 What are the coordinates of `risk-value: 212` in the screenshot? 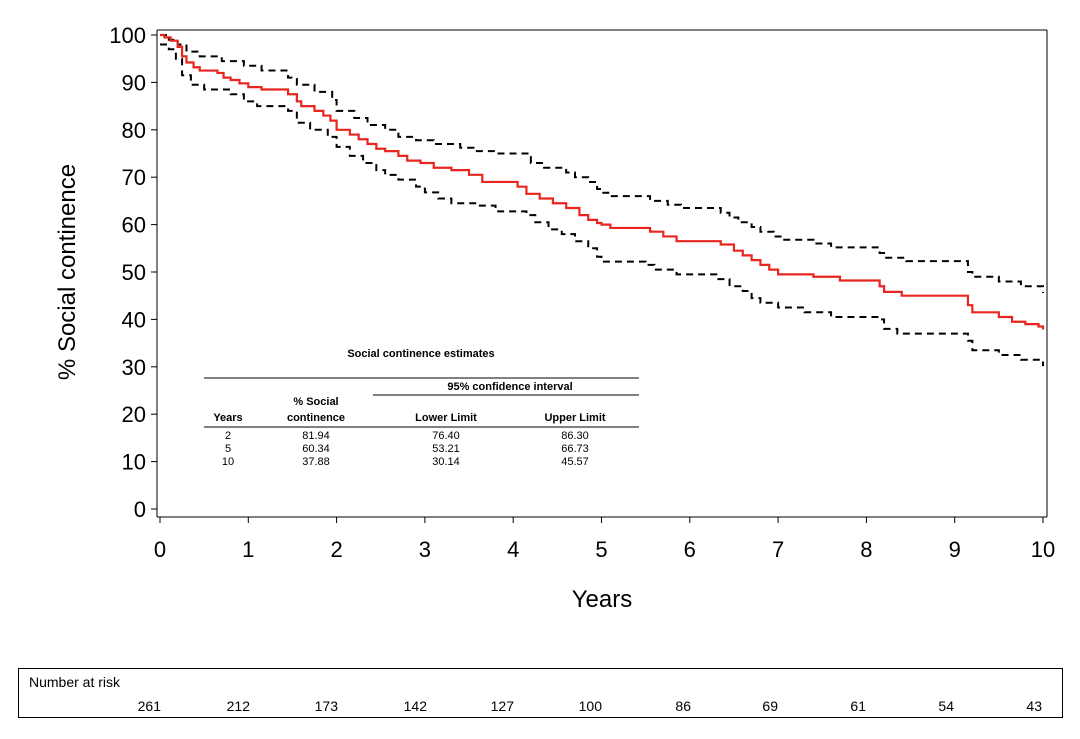 It's located at (238, 706).